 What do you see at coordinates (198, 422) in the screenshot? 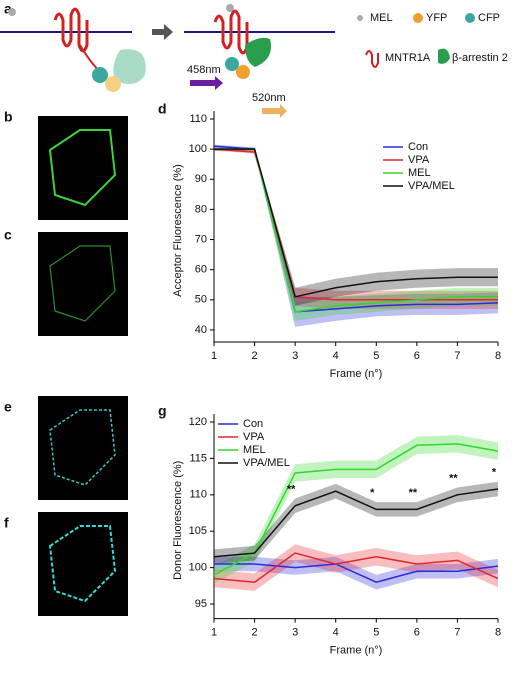
I see `y-tick-label: 120` at bounding box center [198, 422].